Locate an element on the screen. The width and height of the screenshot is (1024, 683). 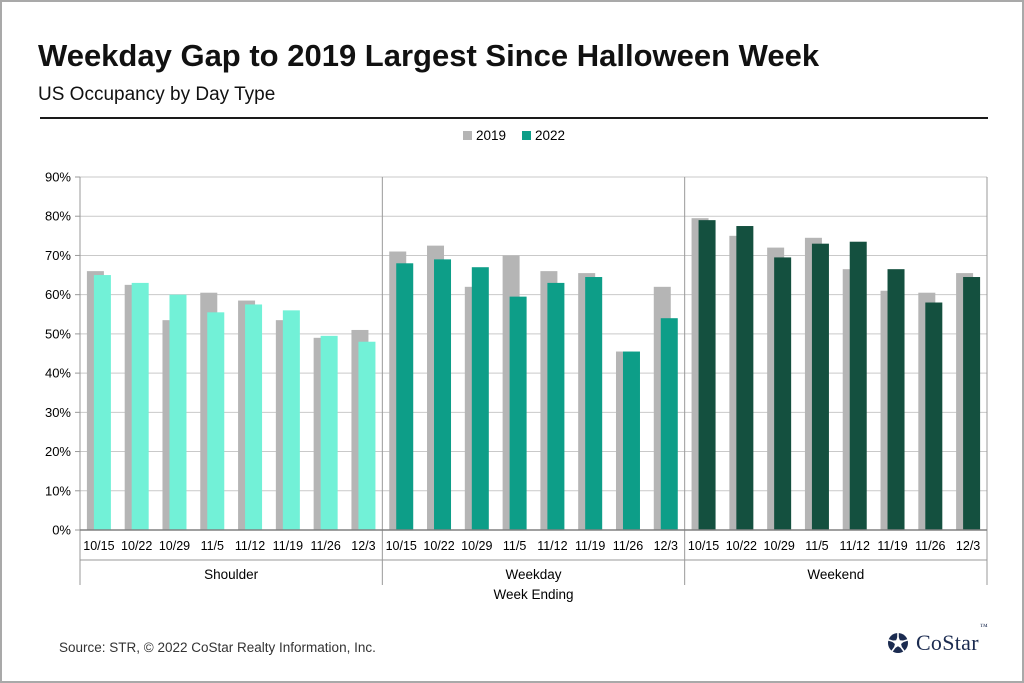
costar-logo-text: CoStar™ is located at coordinates (951, 638).